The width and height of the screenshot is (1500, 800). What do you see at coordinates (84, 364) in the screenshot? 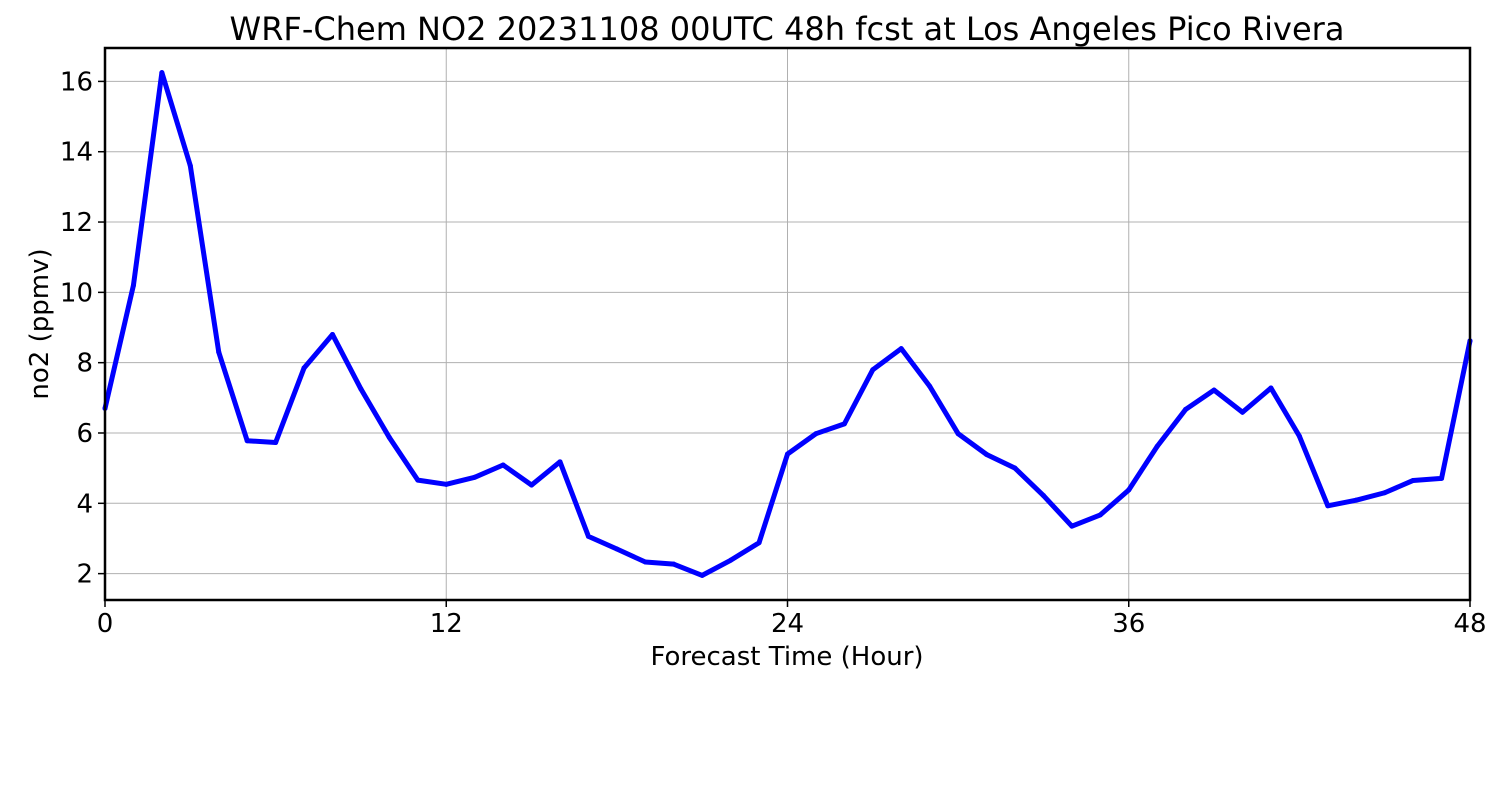
I see `y-tick-label: 8` at bounding box center [84, 364].